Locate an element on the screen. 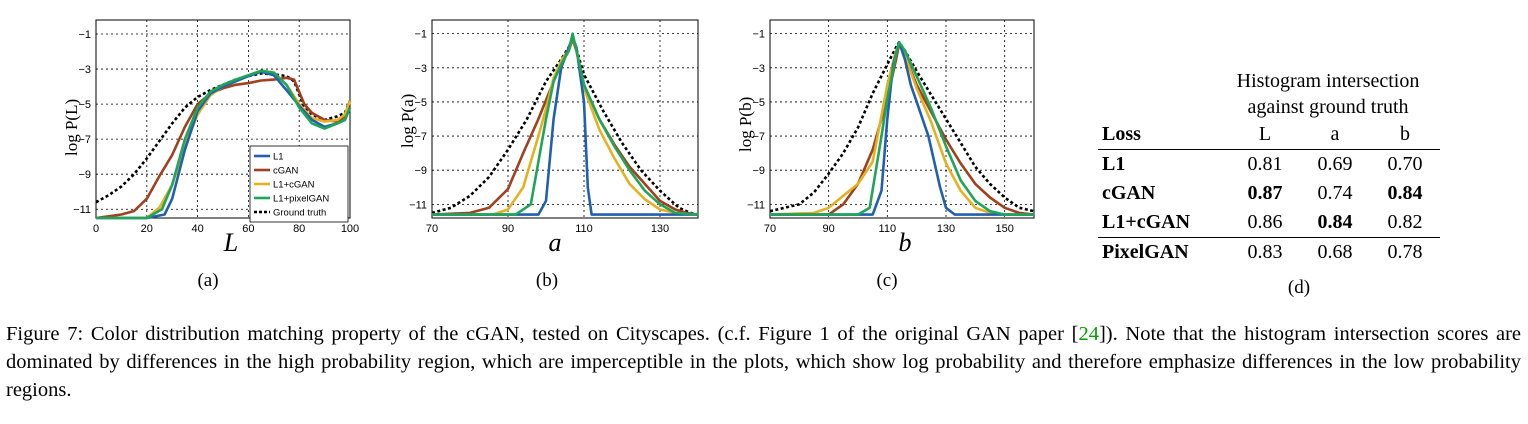 The image size is (1528, 424). cell-a: 0.74 is located at coordinates (1335, 193).